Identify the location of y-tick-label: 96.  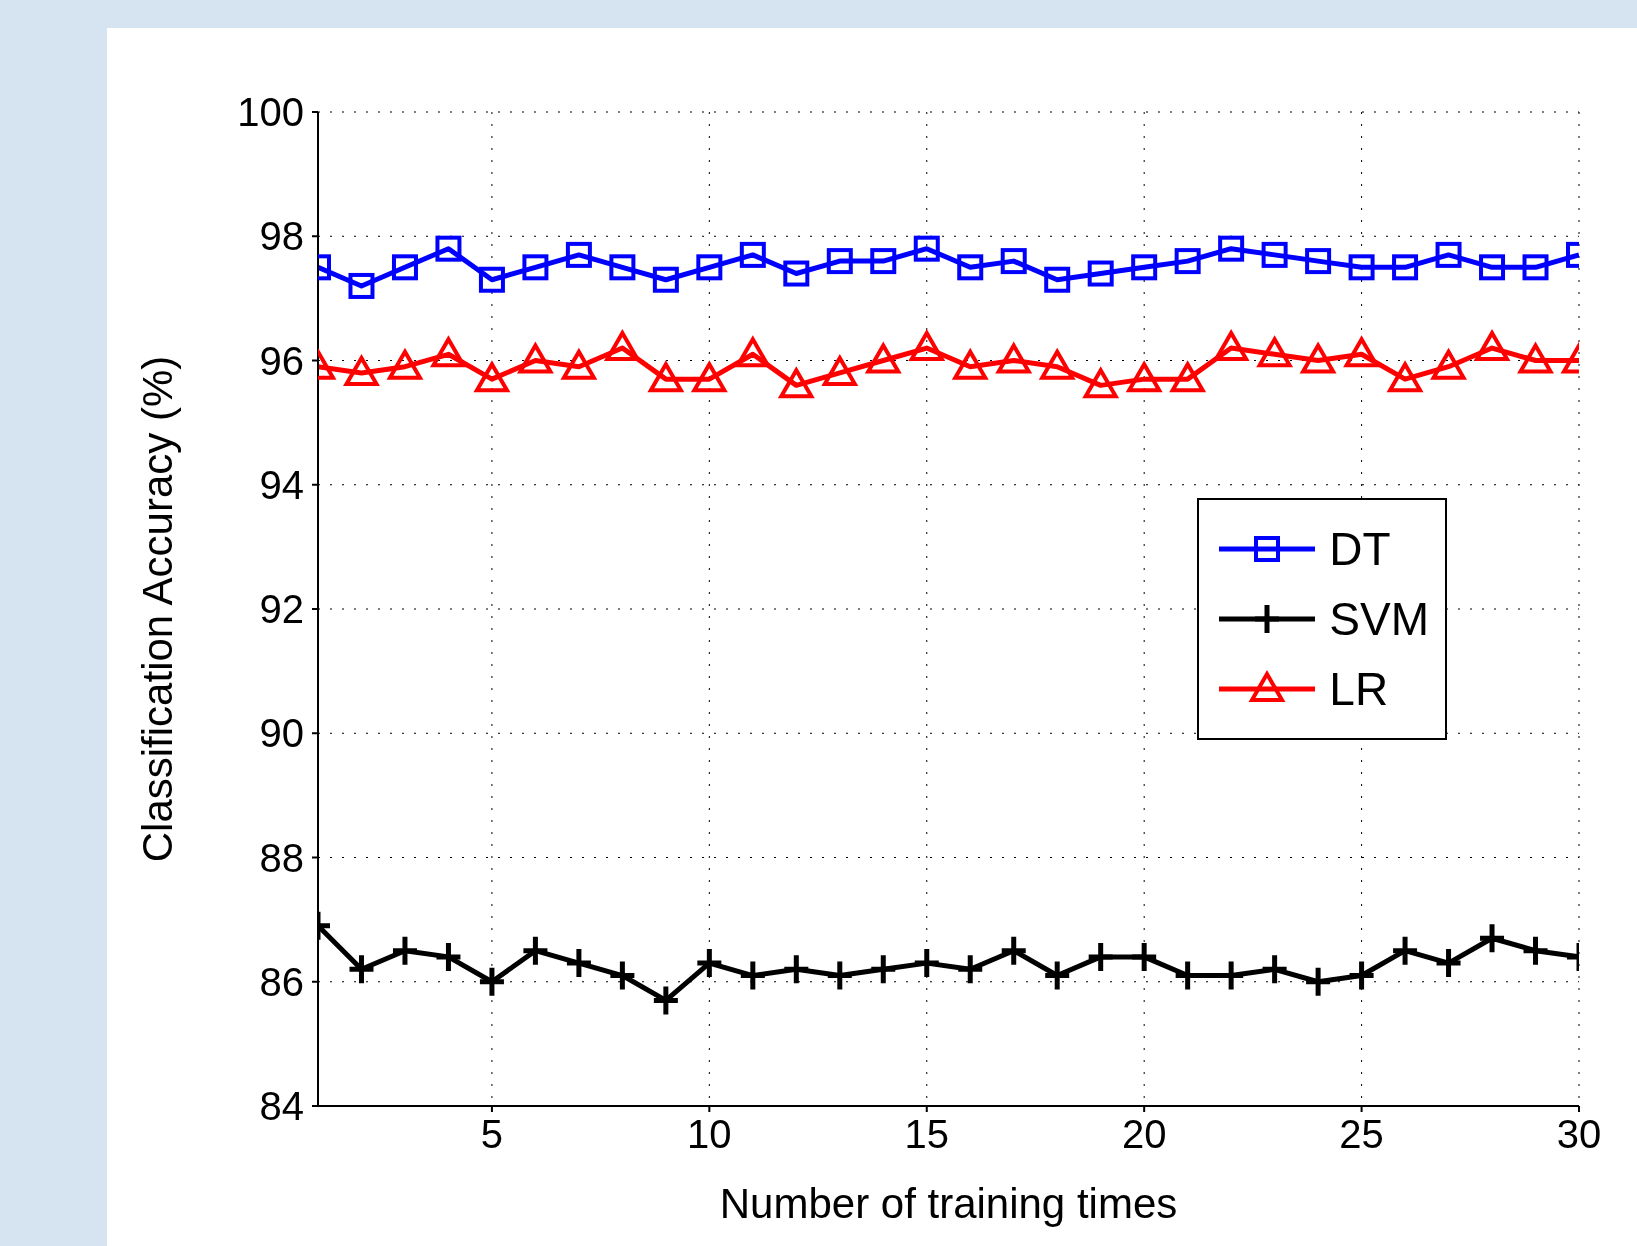
(281, 360).